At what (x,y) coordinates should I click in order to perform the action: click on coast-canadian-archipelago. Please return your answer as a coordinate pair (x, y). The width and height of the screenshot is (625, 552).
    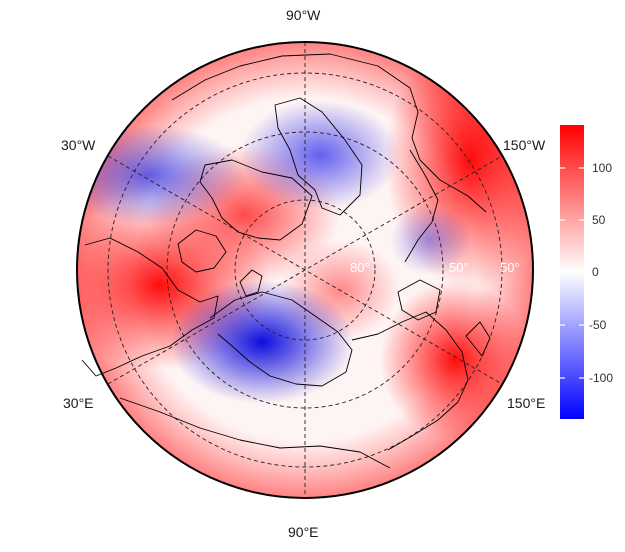
    Looking at the image, I should click on (318, 156).